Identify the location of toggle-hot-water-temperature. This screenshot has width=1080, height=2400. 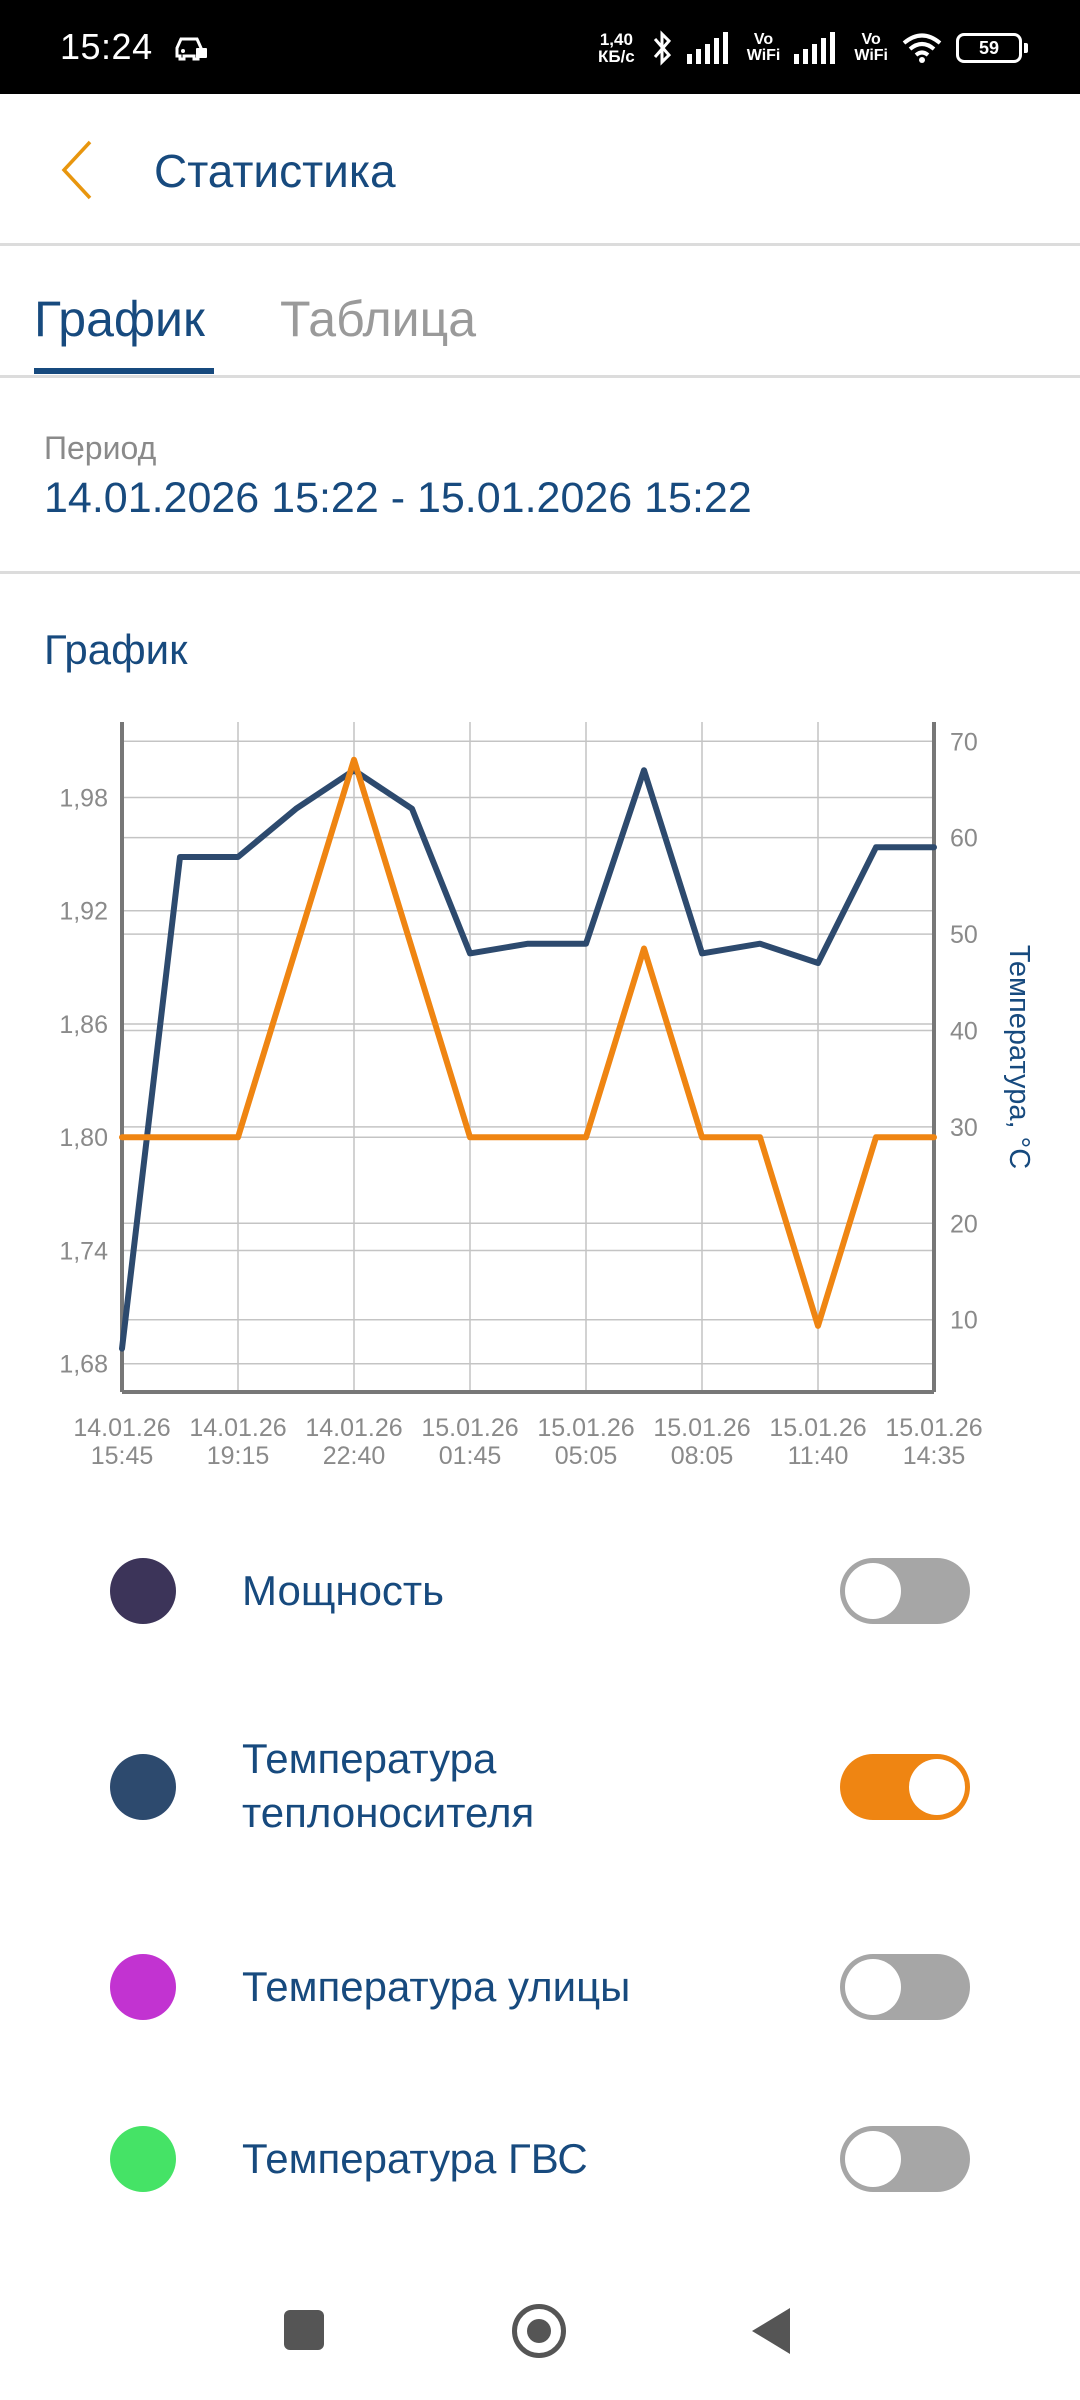
(905, 2159).